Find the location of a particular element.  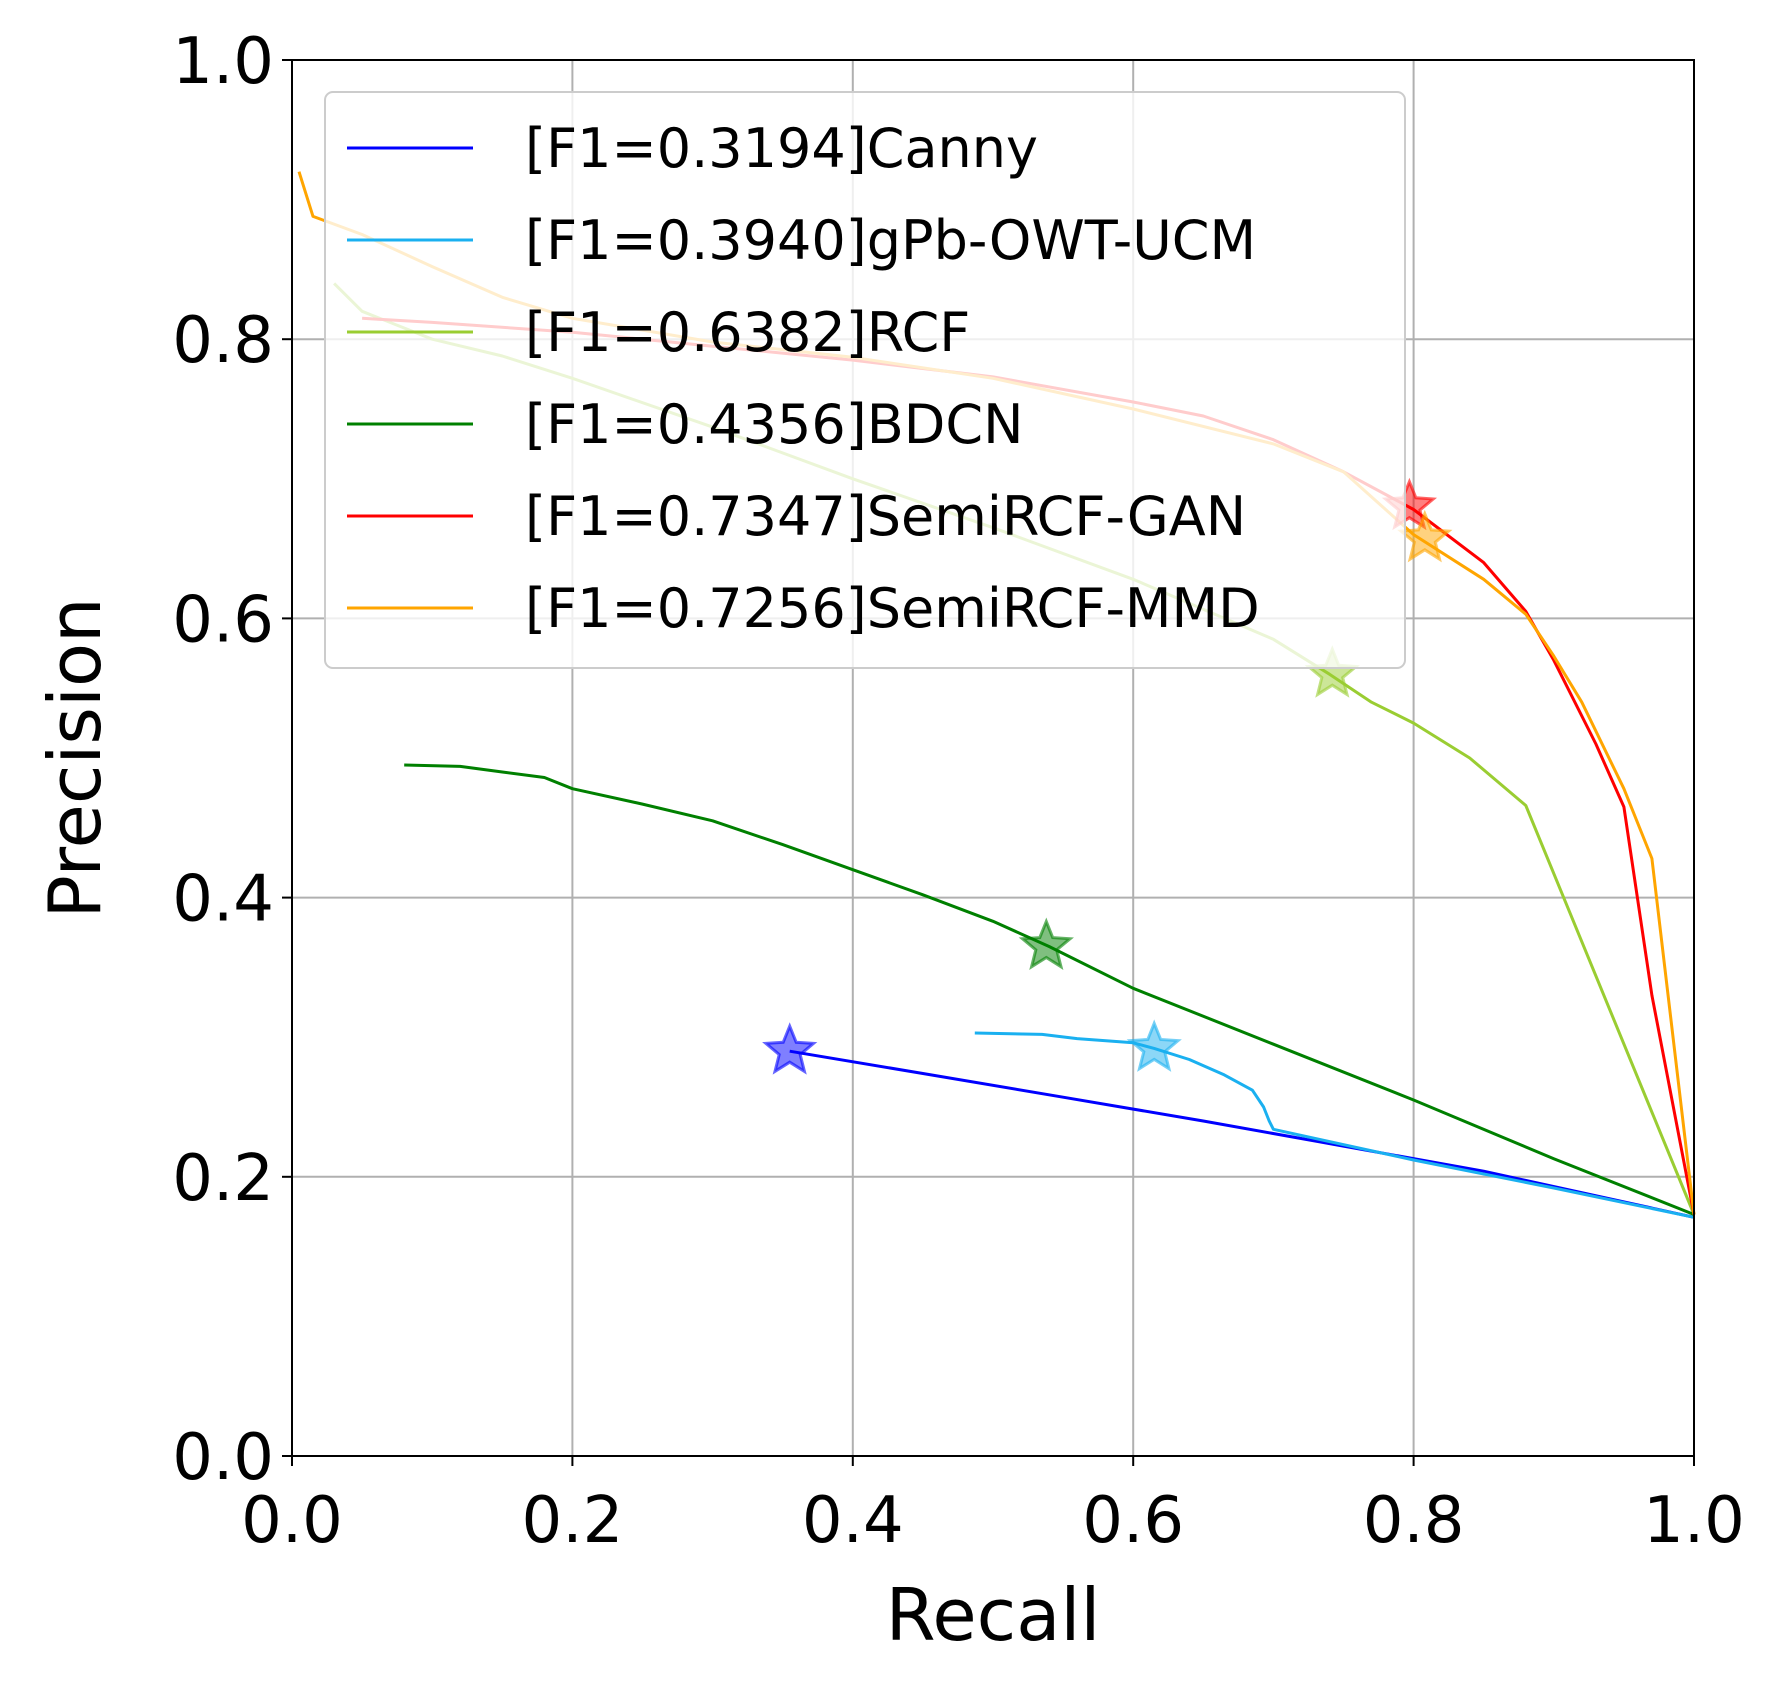

x-tick-label: 0.4 is located at coordinates (853, 1521).